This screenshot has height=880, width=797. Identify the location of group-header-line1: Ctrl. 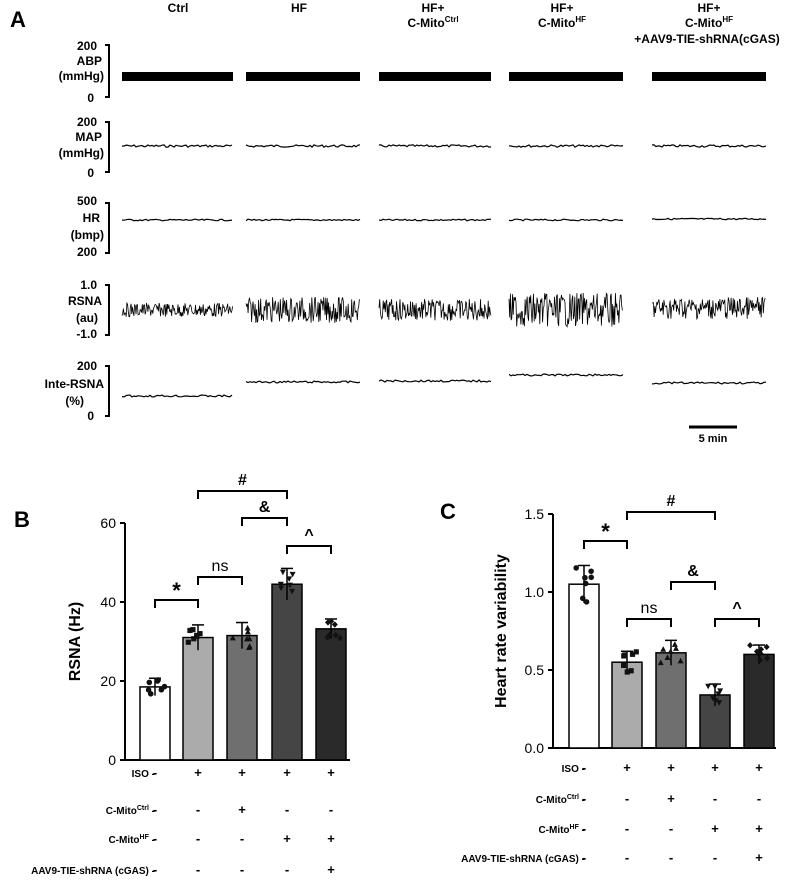
(178, 8).